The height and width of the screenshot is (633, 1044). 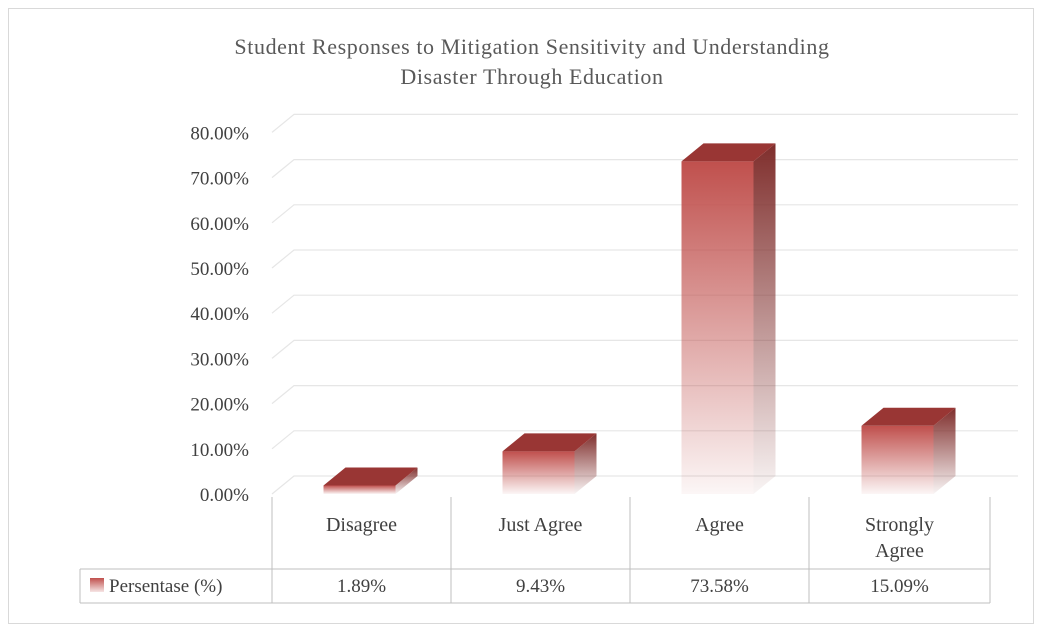 What do you see at coordinates (540, 586) in the screenshot?
I see `data-label: 9.43%` at bounding box center [540, 586].